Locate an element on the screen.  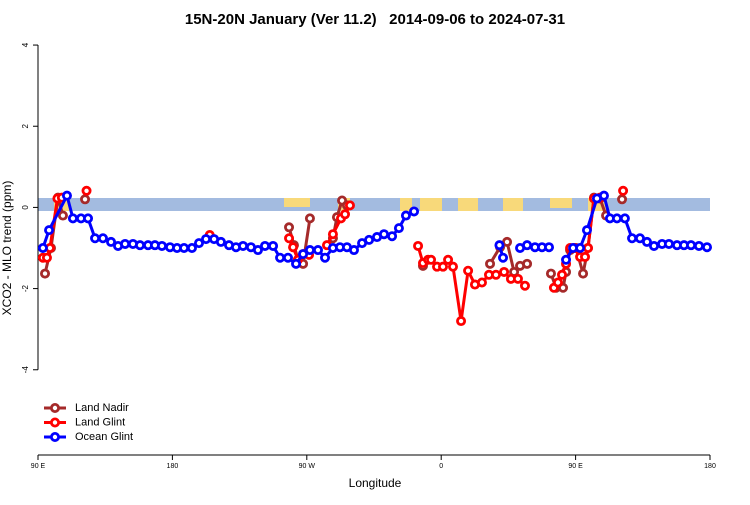
surface-band is located at coordinates (374, 204).